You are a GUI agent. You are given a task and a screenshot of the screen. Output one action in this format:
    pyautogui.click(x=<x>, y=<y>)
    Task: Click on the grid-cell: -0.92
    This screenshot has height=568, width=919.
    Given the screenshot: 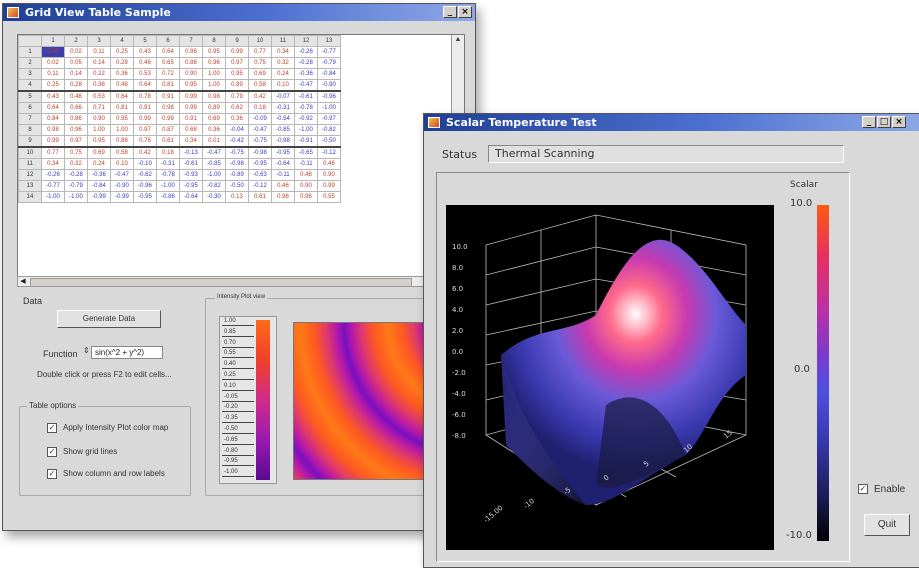 What is the action you would take?
    pyautogui.click(x=306, y=119)
    